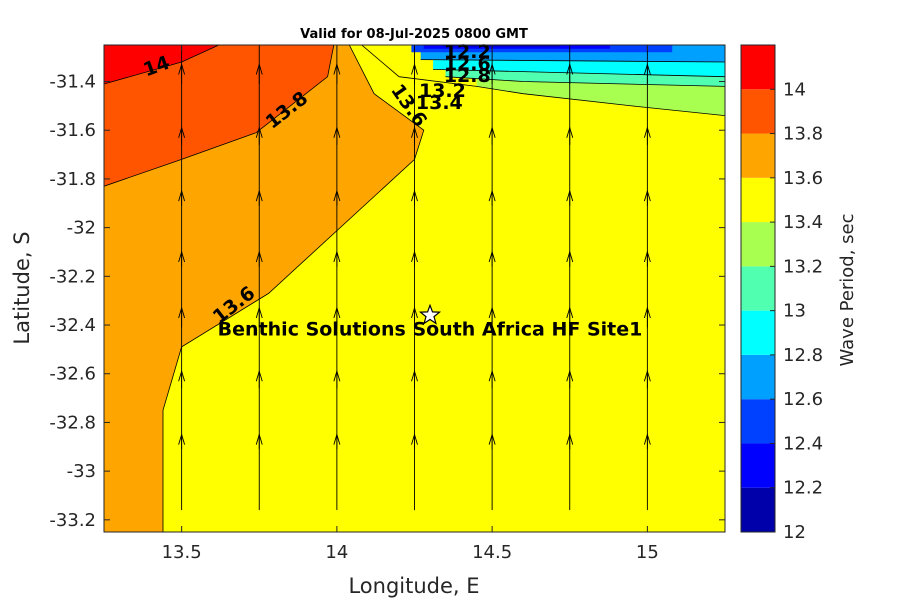 Image resolution: width=900 pixels, height=600 pixels. I want to click on y-tick-label: -31.6, so click(72, 130).